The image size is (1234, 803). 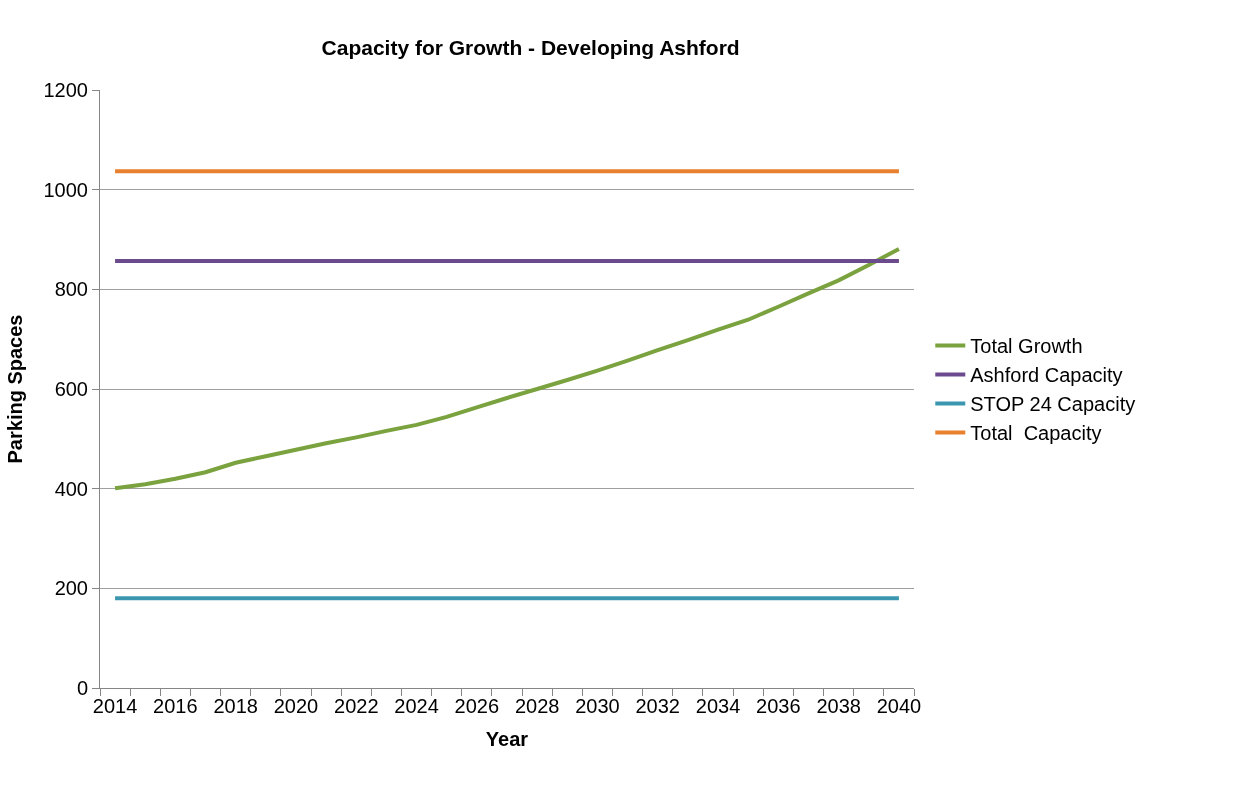 What do you see at coordinates (356, 706) in the screenshot?
I see `x-tick-label: 2022` at bounding box center [356, 706].